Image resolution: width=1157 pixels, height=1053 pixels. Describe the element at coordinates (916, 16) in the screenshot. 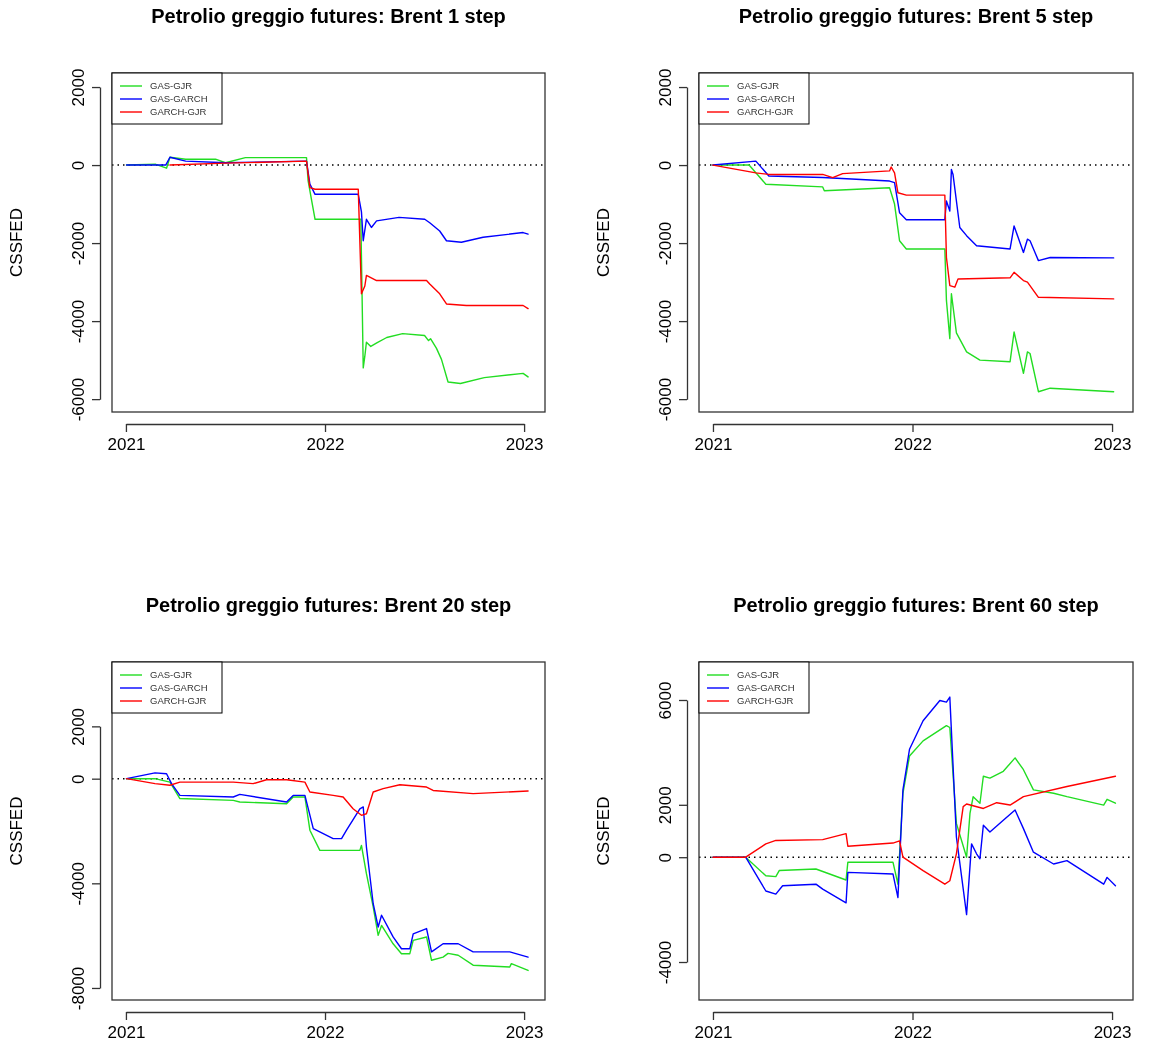

I see `chart-title: Petrolio greggio futures: Brent 5 step` at that location.